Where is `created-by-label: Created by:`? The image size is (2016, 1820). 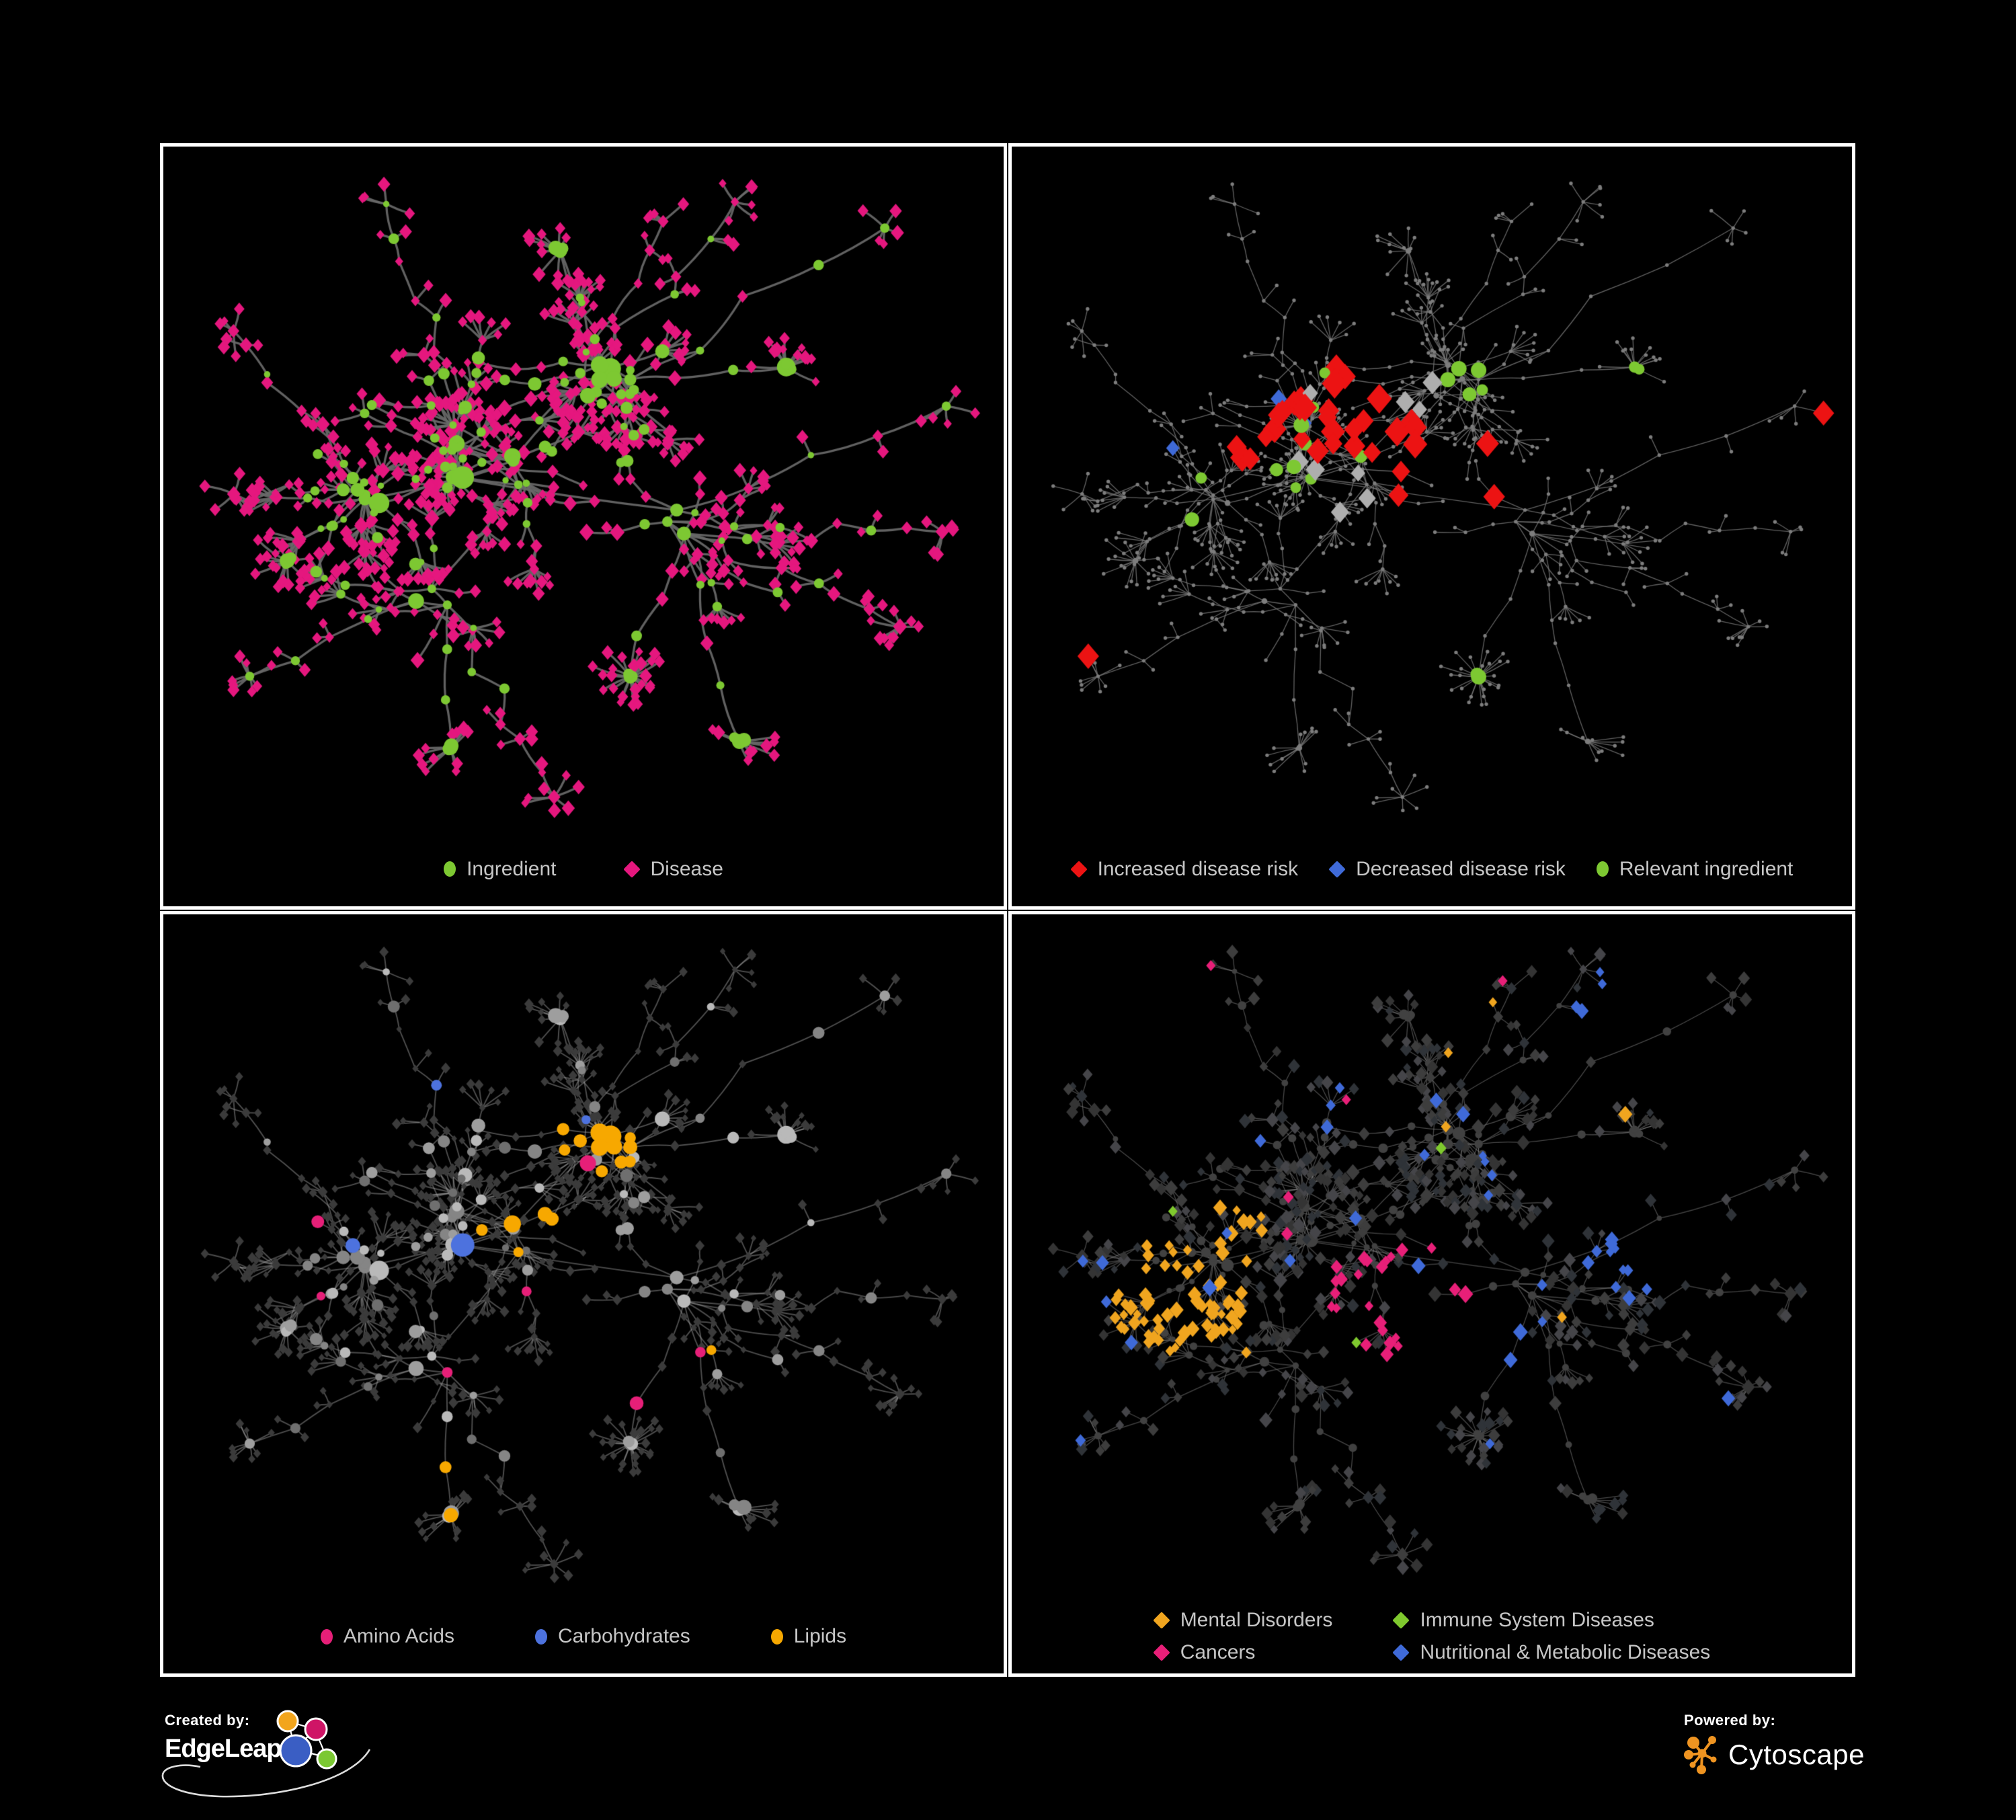
created-by-label: Created by: is located at coordinates (207, 1720).